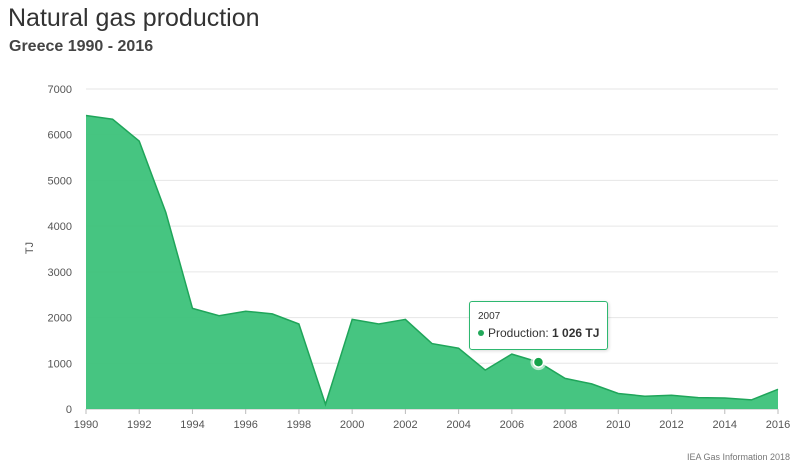  Describe the element at coordinates (69, 410) in the screenshot. I see `y-tick-label: 0` at that location.